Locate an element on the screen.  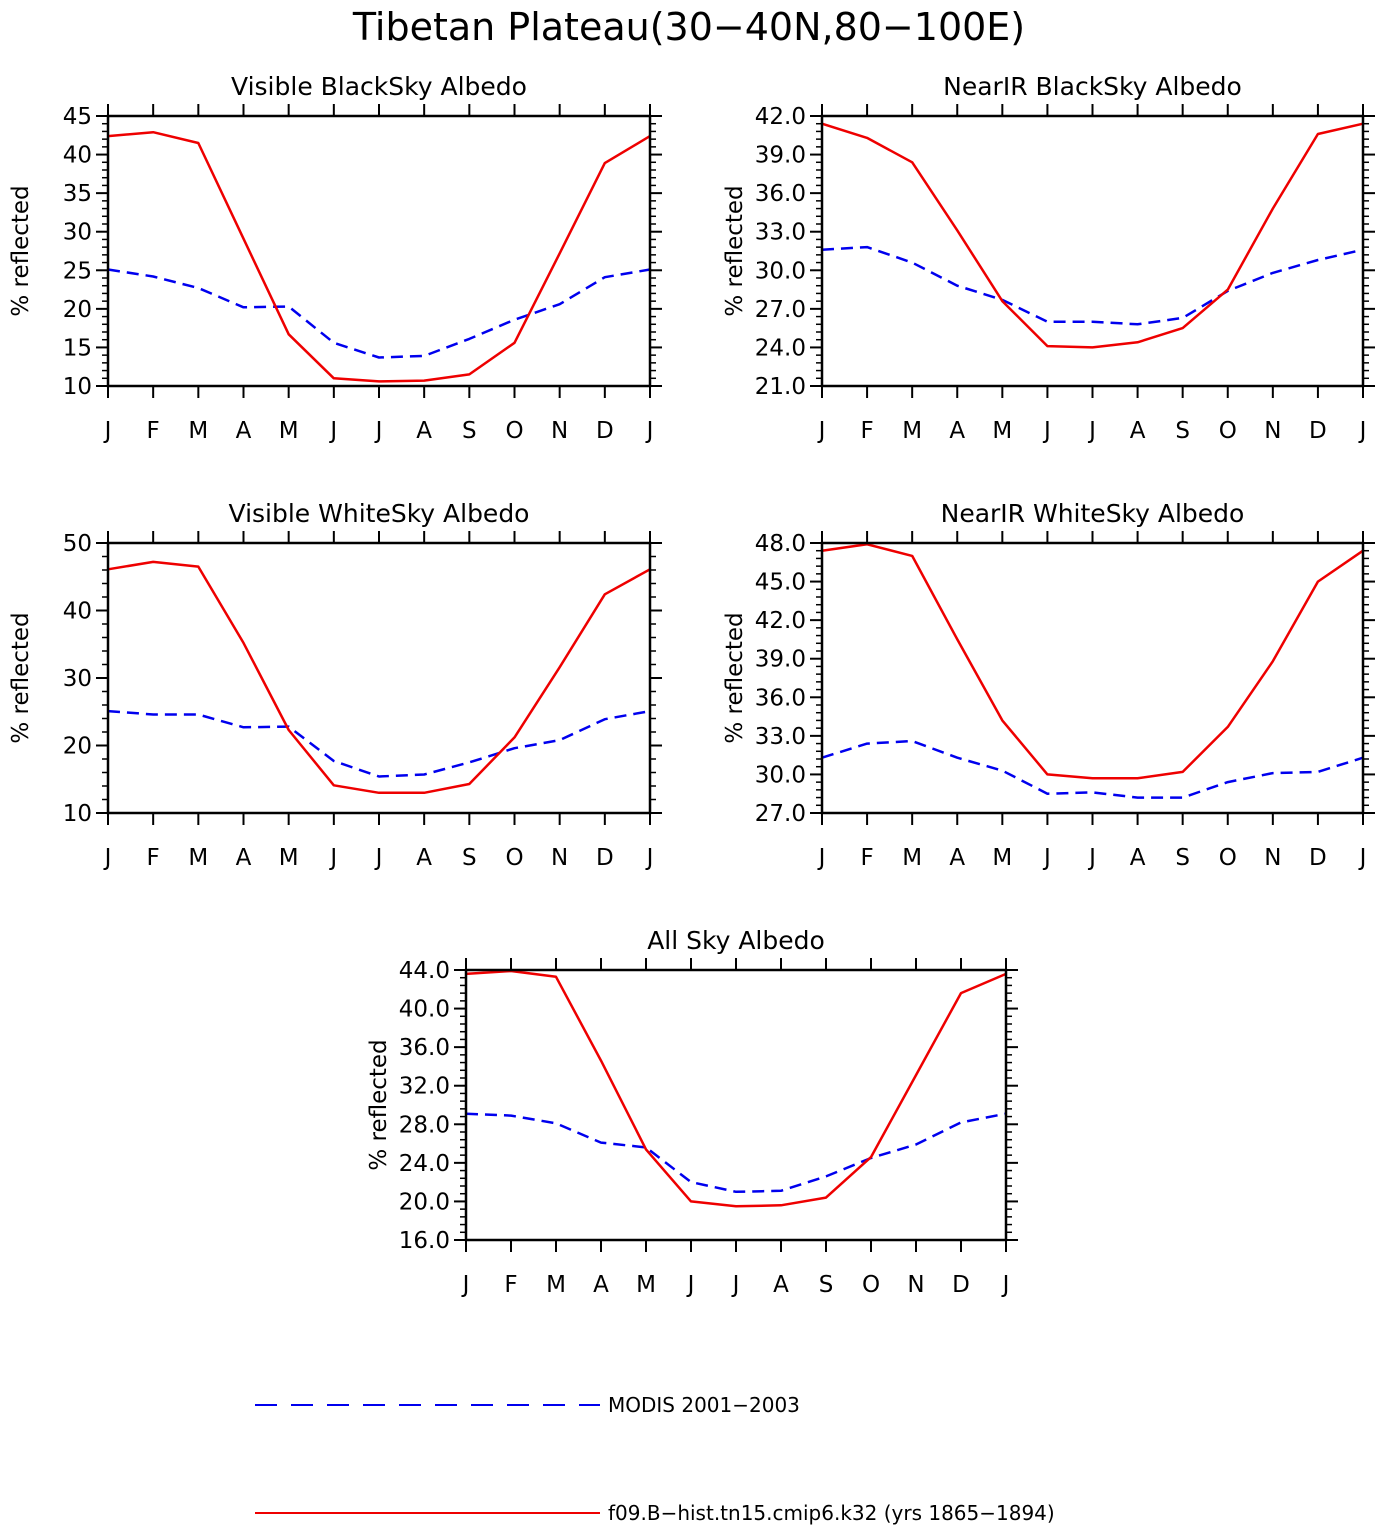
y-tick-label: 27.0 is located at coordinates (780, 814).